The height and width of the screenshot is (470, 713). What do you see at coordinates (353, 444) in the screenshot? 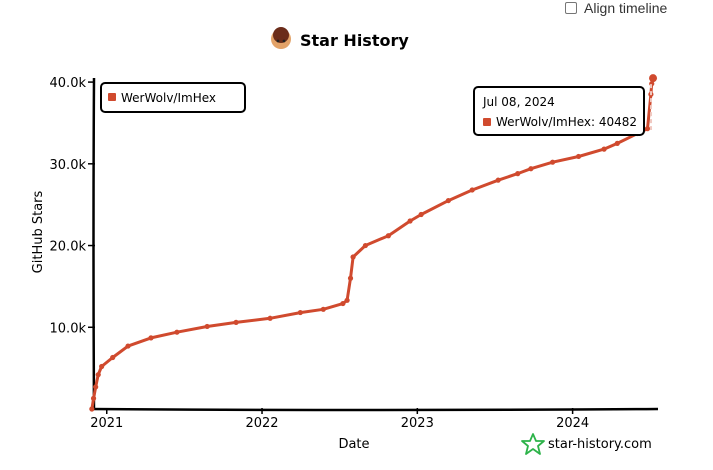
I see `x-axis-label: Date` at bounding box center [353, 444].